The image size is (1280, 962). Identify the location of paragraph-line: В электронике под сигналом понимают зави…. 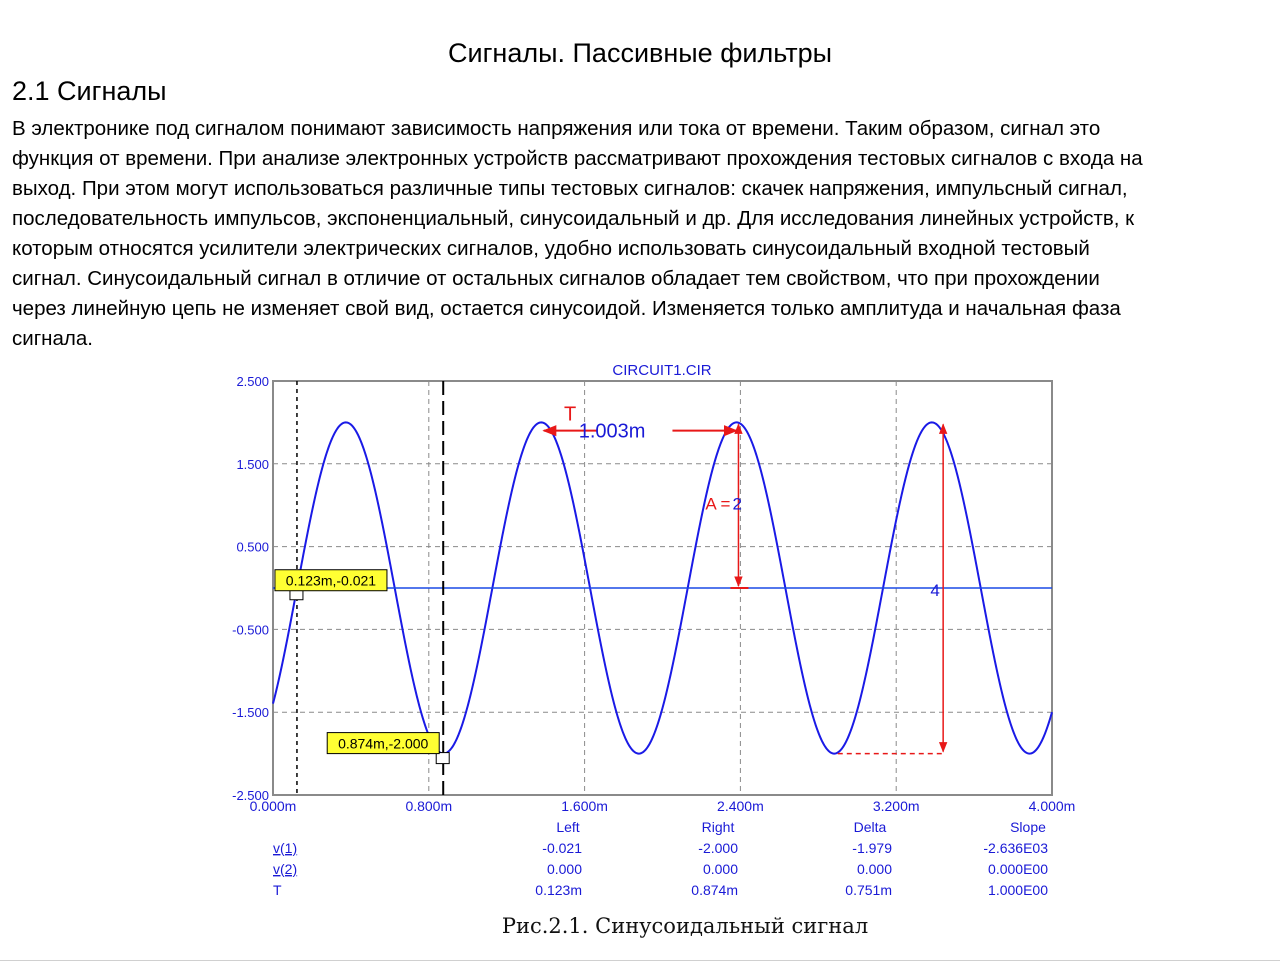
(556, 128).